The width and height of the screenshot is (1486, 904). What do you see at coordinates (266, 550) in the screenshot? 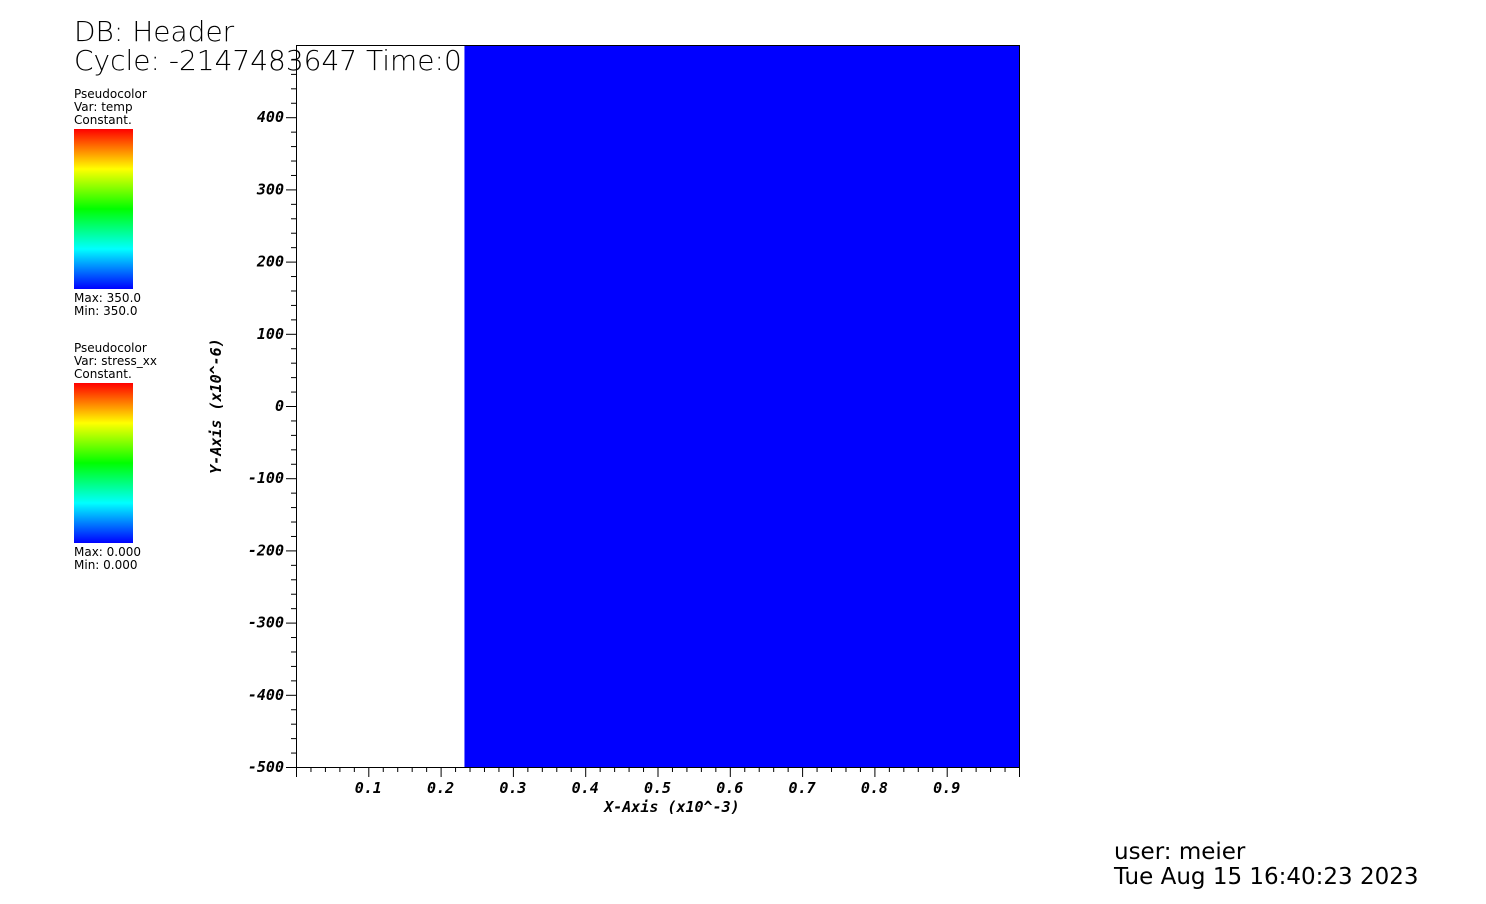
I see `y-tick-label: -200` at bounding box center [266, 550].